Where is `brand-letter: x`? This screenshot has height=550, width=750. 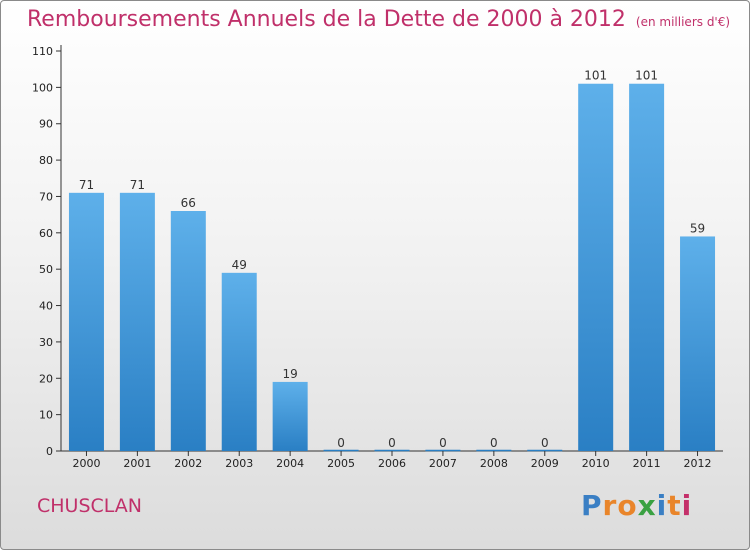 brand-letter: x is located at coordinates (647, 505).